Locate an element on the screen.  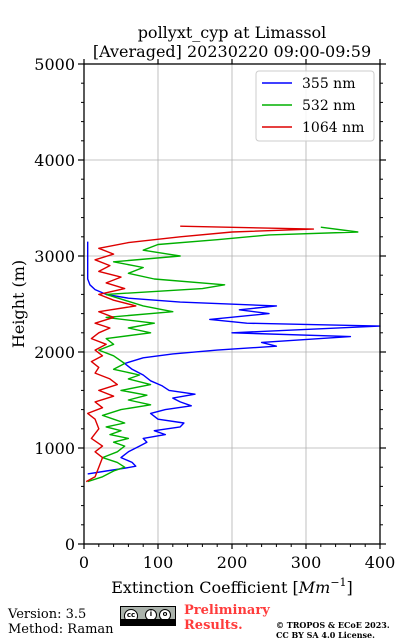
preliminary-label: Preliminary Results. is located at coordinates (227, 618).